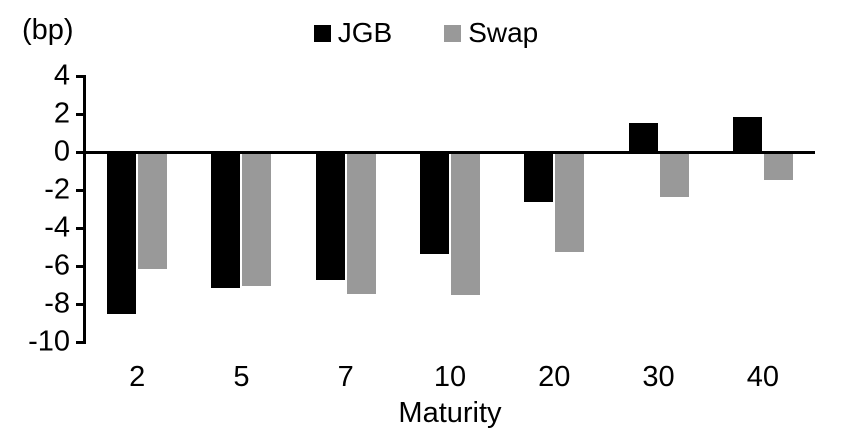 The width and height of the screenshot is (852, 438). Describe the element at coordinates (450, 413) in the screenshot. I see `x-axis-title: Maturity` at that location.